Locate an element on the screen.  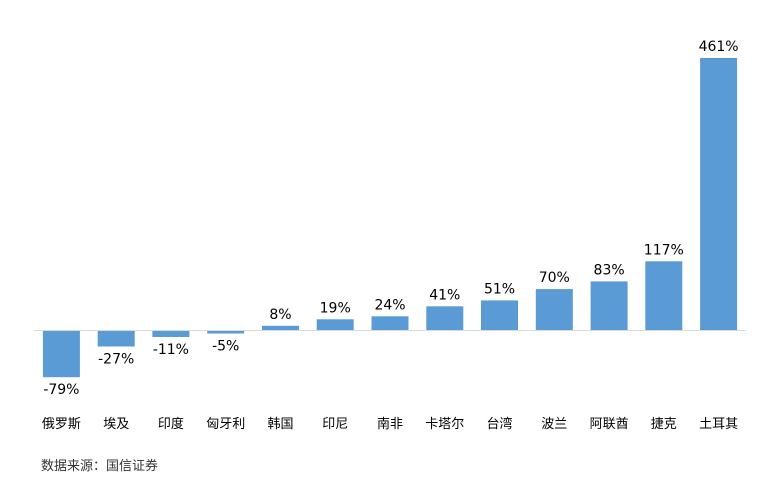
category-label-7: 南非 is located at coordinates (390, 424).